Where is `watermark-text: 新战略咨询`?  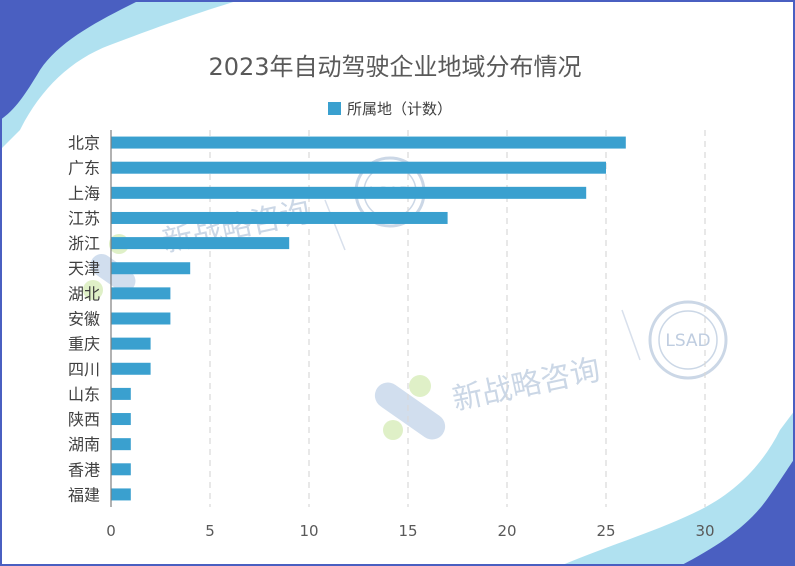 watermark-text: 新战略咨询 is located at coordinates (236, 226).